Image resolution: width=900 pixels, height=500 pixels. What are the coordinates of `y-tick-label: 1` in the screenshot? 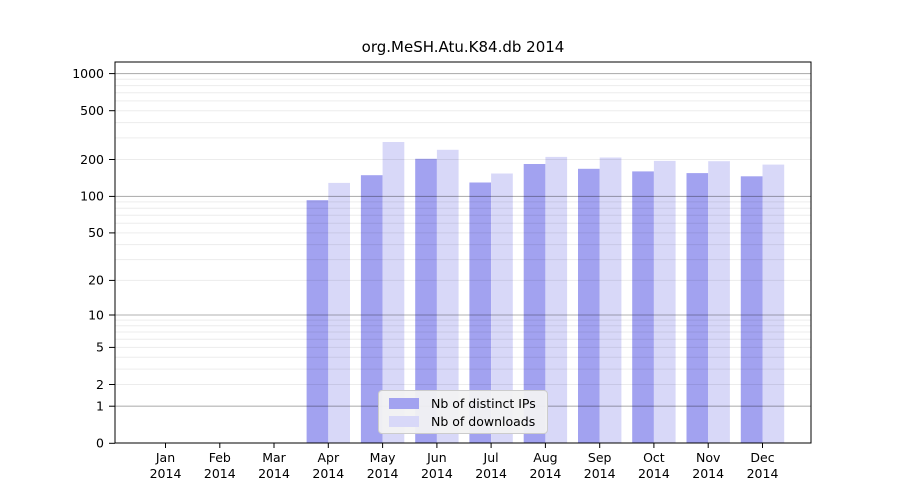 It's located at (100, 406).